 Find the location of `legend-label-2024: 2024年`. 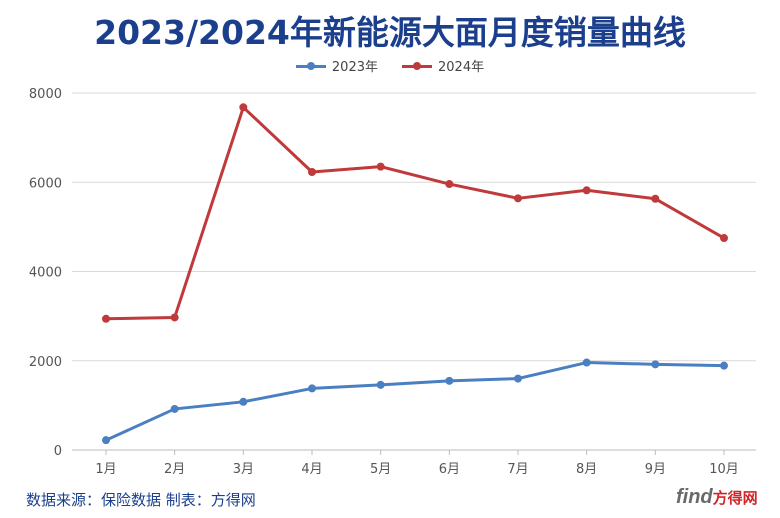

legend-label-2024: 2024年 is located at coordinates (461, 67).